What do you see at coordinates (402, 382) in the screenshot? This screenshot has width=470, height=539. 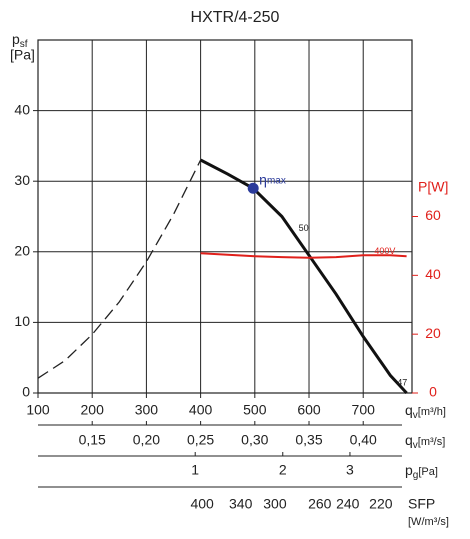 I see `annotation: 47` at bounding box center [402, 382].